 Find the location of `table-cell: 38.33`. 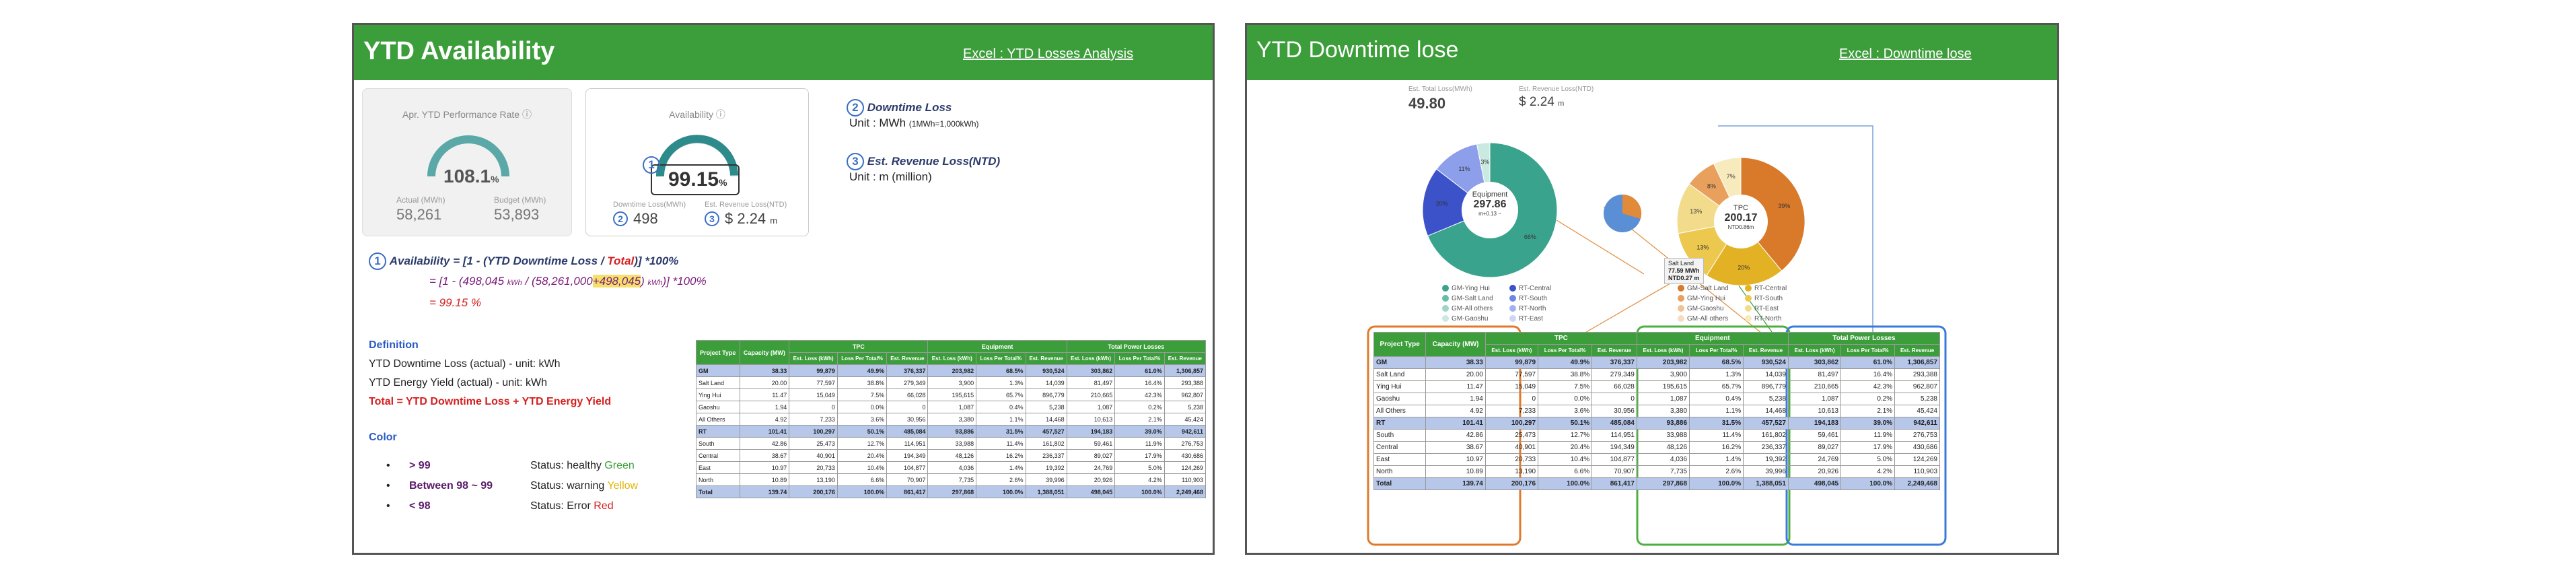

table-cell: 38.33 is located at coordinates (764, 370).